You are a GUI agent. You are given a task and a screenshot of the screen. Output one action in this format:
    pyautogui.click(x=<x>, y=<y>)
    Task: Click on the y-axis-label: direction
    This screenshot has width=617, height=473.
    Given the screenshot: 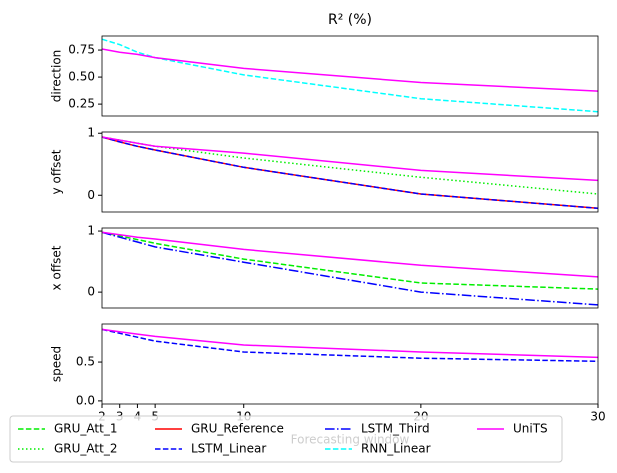 What is the action you would take?
    pyautogui.click(x=57, y=76)
    